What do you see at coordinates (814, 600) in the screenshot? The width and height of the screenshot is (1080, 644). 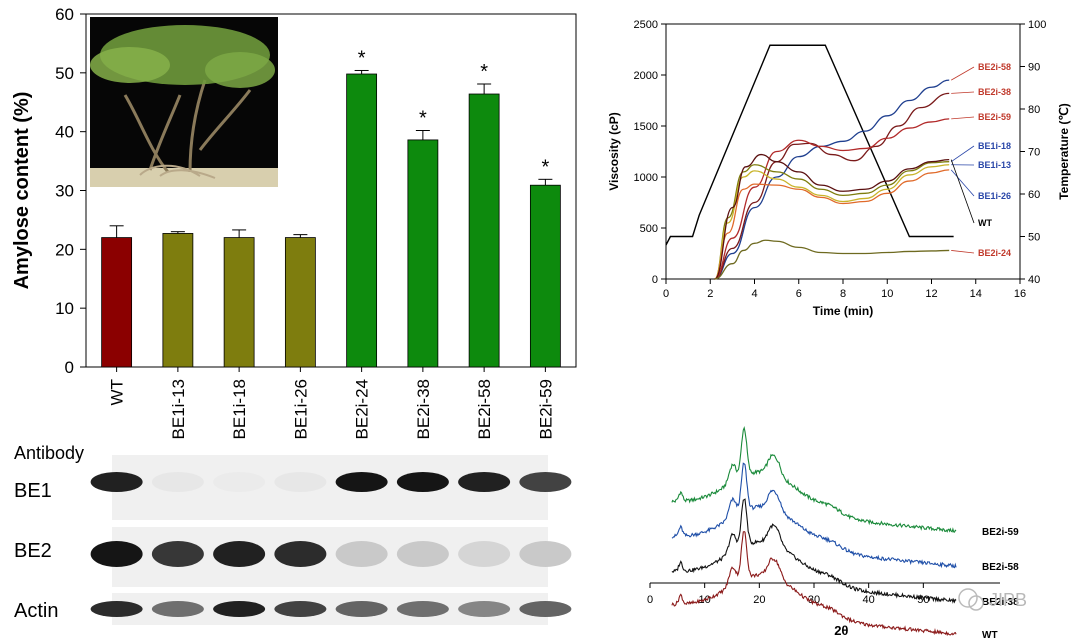 I see `xrd-x-tick-label: 30` at bounding box center [814, 600].